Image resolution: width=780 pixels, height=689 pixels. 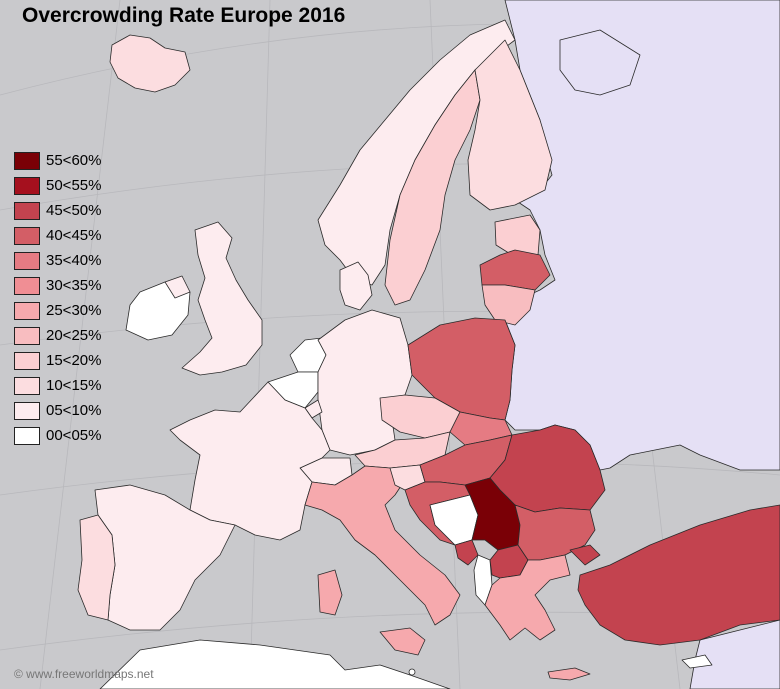 I want to click on credit-text: © www.freeworldmaps.net, so click(x=84, y=674).